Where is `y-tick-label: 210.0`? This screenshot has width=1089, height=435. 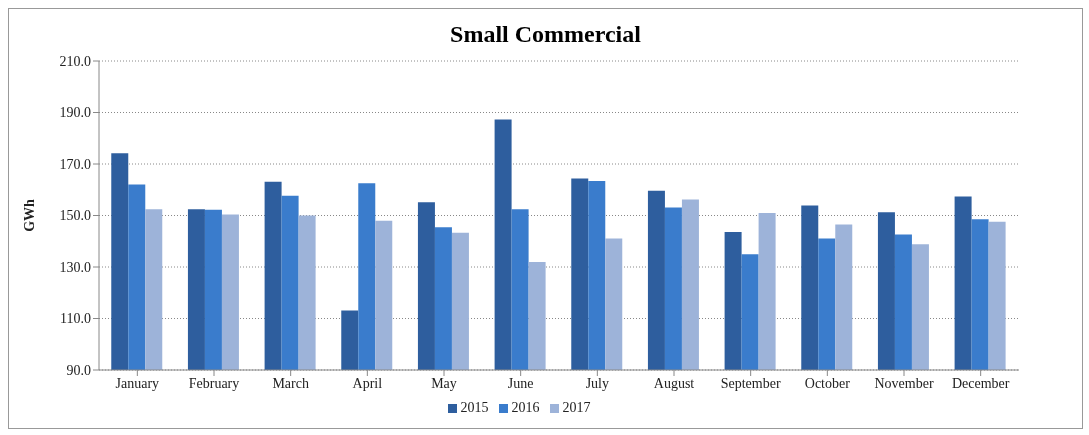
y-tick-label: 210.0 is located at coordinates (75, 61).